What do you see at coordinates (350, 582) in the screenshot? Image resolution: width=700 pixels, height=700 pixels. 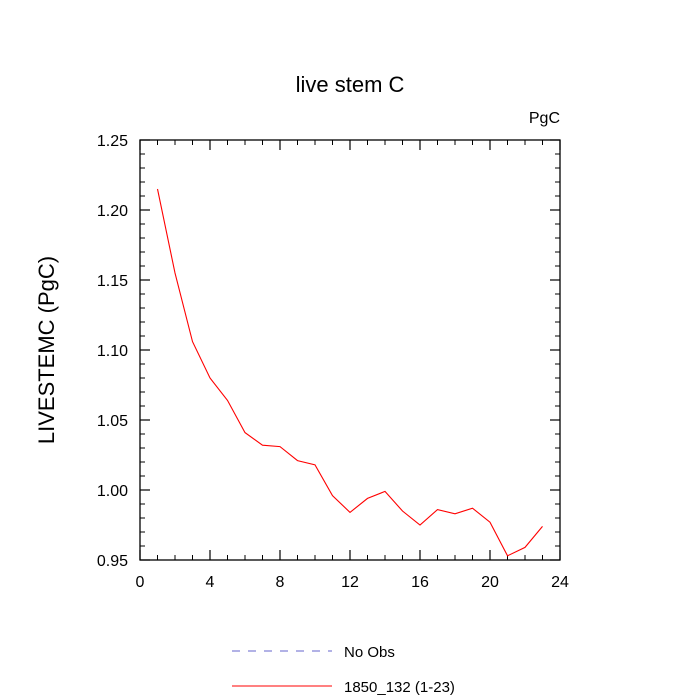 I see `x-tick-label: 12` at bounding box center [350, 582].